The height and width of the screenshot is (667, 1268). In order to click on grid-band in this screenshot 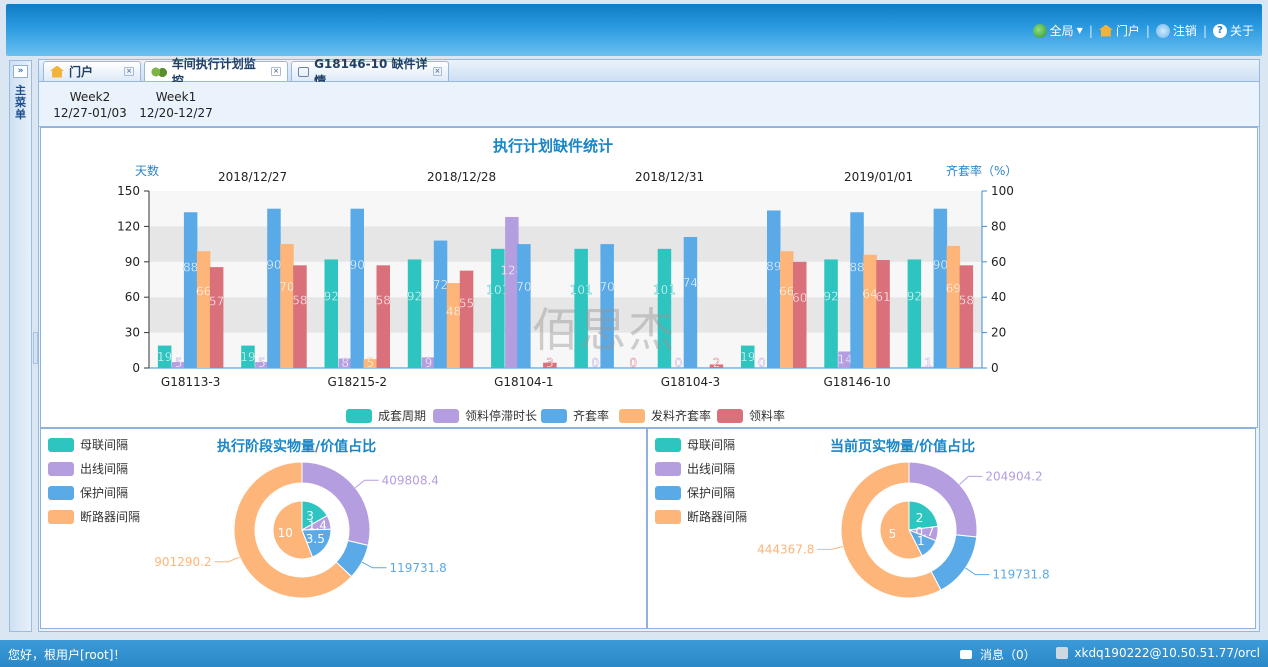, I will do `click(565, 209)`.